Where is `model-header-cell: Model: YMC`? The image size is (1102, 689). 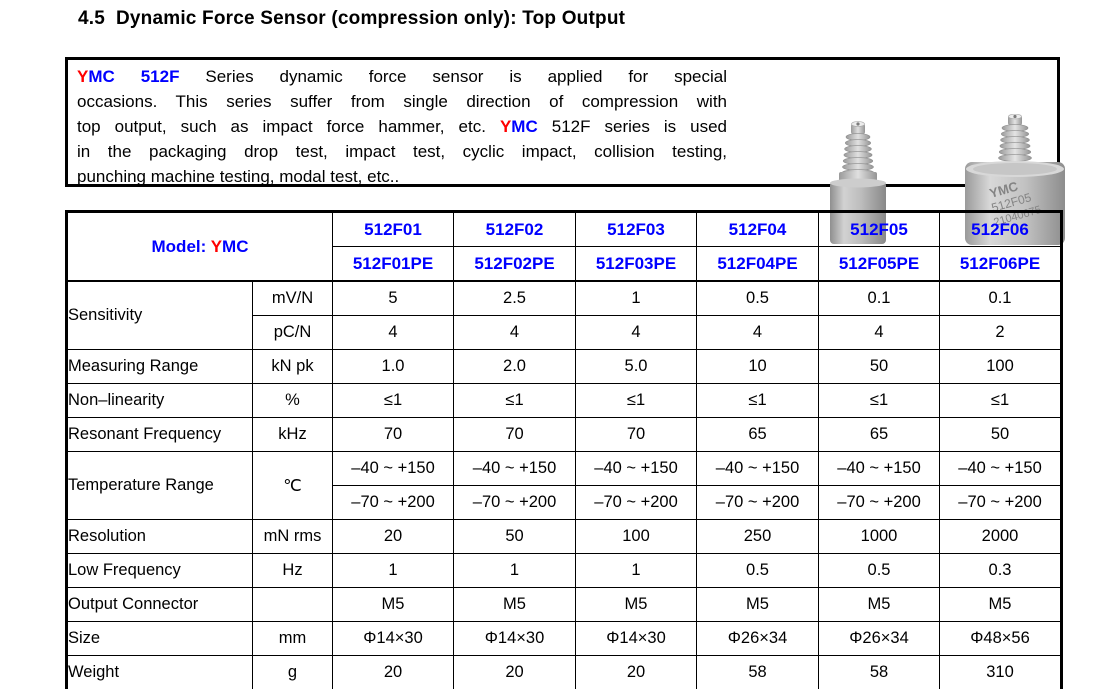
model-header-cell: Model: YMC is located at coordinates (199, 246).